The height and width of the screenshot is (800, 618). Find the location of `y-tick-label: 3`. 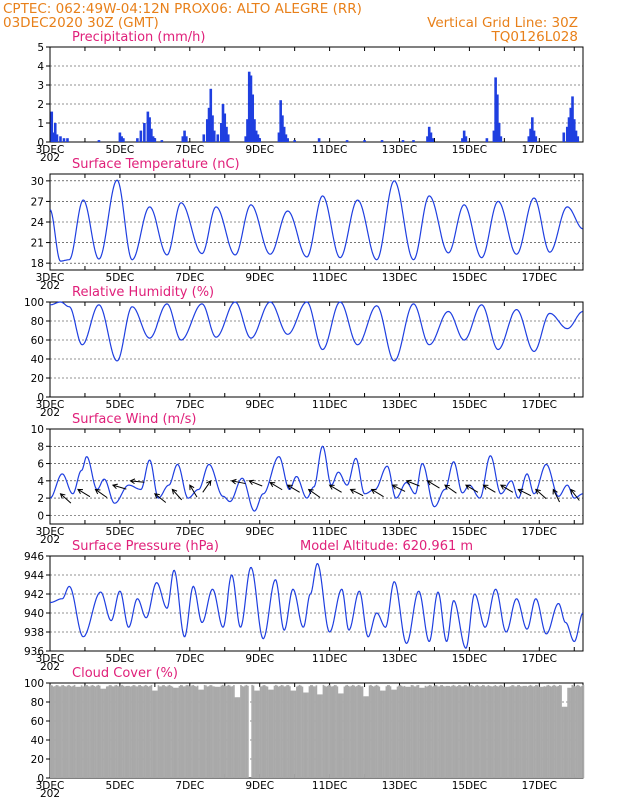

y-tick-label: 3 is located at coordinates (40, 86).